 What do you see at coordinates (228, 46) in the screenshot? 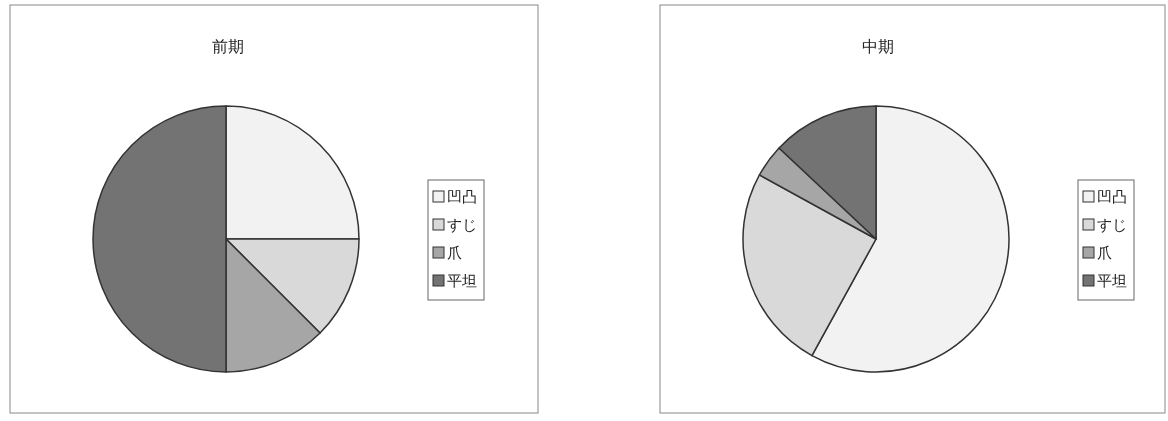
I see `chart-title: 前期` at bounding box center [228, 46].